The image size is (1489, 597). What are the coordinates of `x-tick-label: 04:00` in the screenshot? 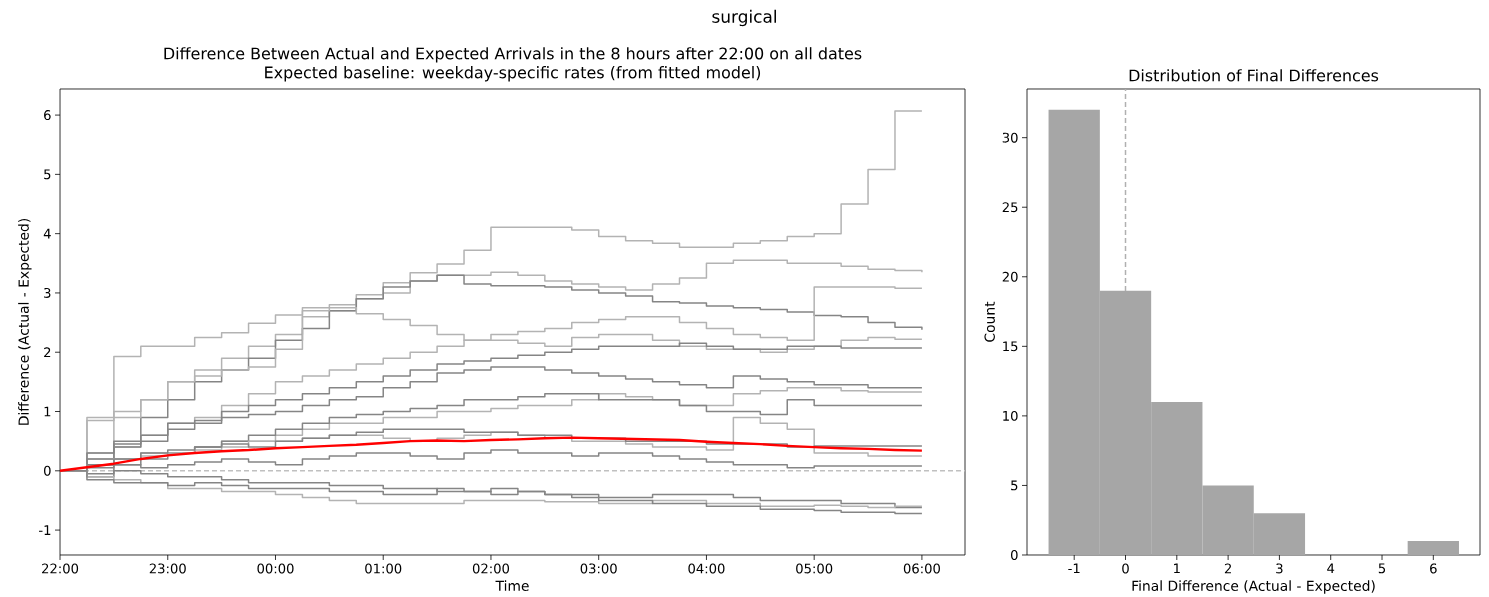 It's located at (706, 568).